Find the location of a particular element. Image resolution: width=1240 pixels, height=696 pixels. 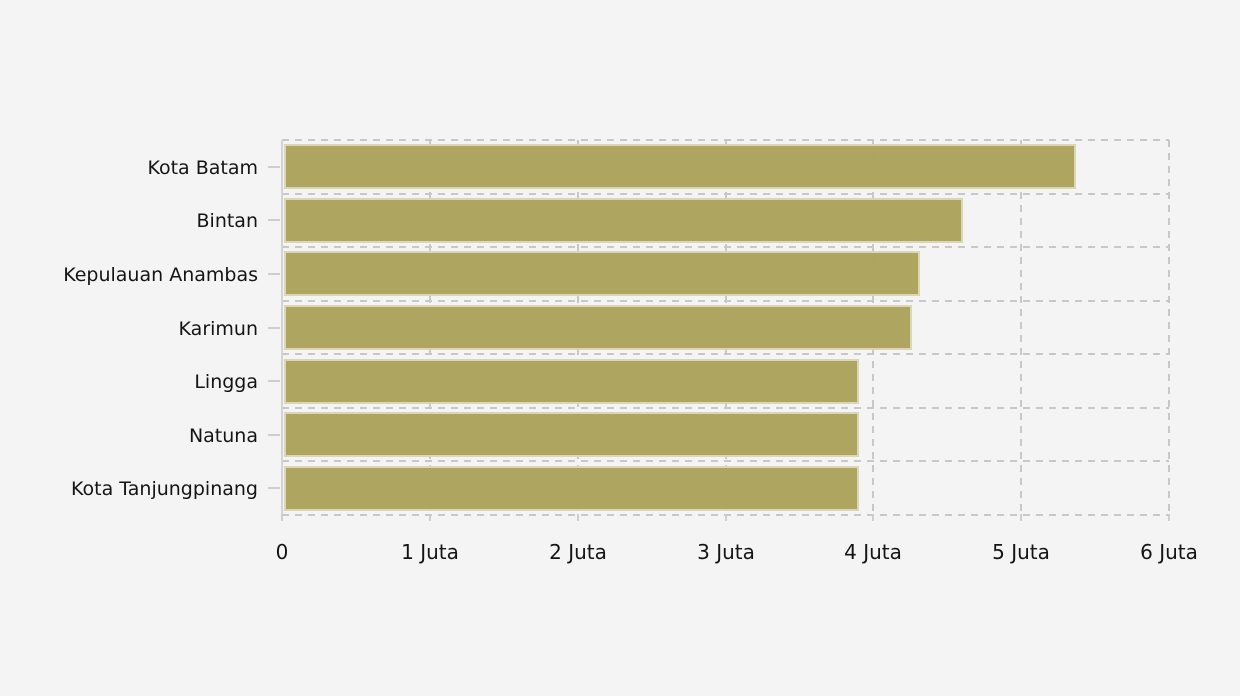

bar-kota-batam is located at coordinates (680, 166).